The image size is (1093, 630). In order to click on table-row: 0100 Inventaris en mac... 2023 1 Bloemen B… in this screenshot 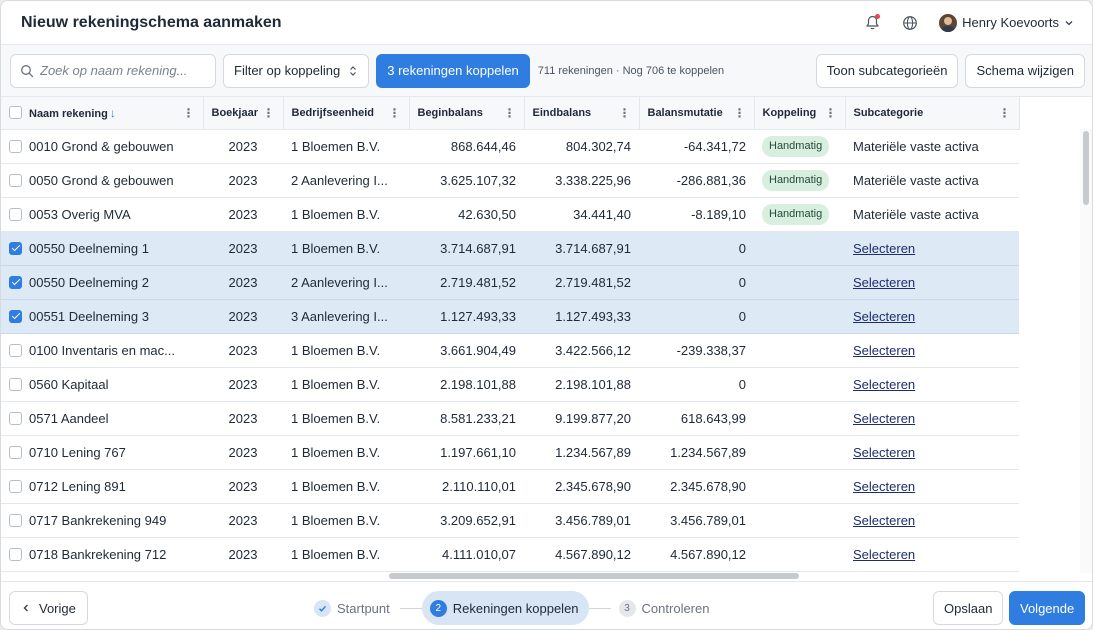, I will do `click(510, 350)`.